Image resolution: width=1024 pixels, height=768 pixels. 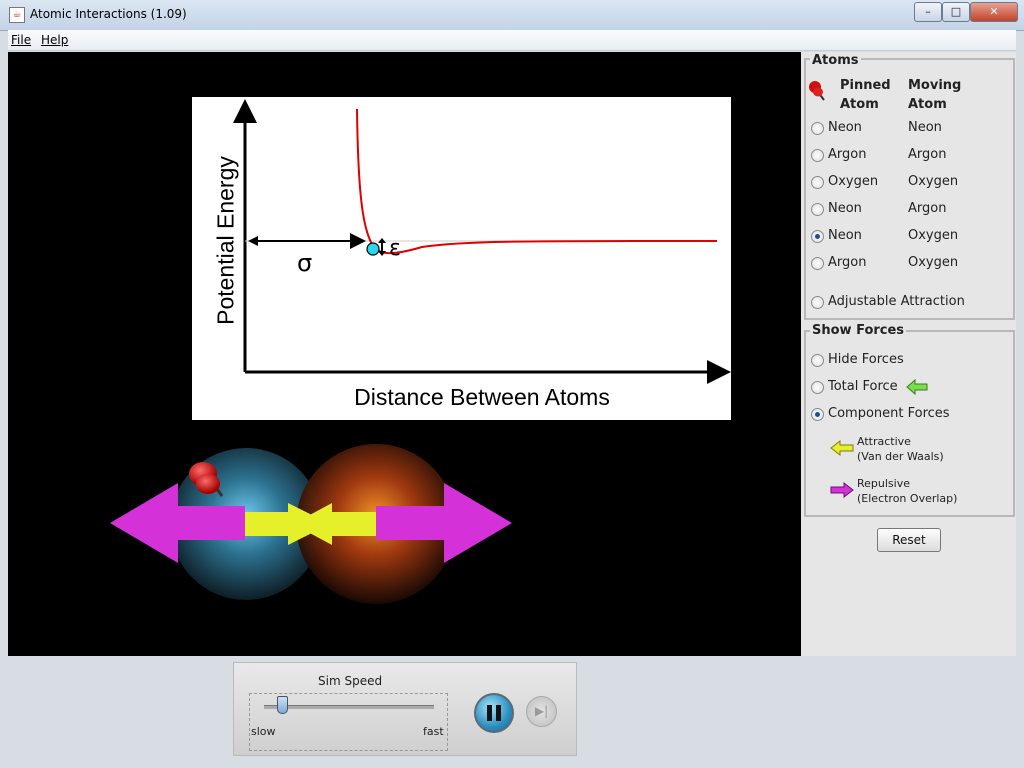 What do you see at coordinates (863, 386) in the screenshot?
I see `total-force-label: Total Force` at bounding box center [863, 386].